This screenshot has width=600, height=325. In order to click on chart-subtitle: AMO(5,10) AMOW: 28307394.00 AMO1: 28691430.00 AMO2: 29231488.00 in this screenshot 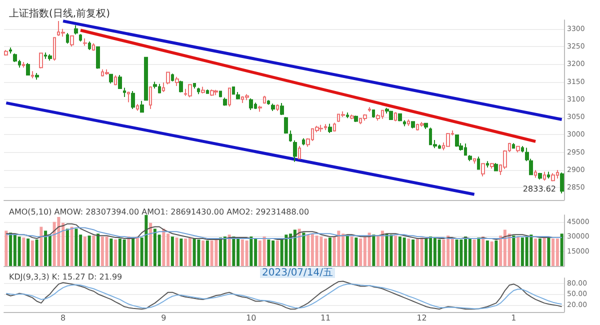, I will do `click(159, 212)`.